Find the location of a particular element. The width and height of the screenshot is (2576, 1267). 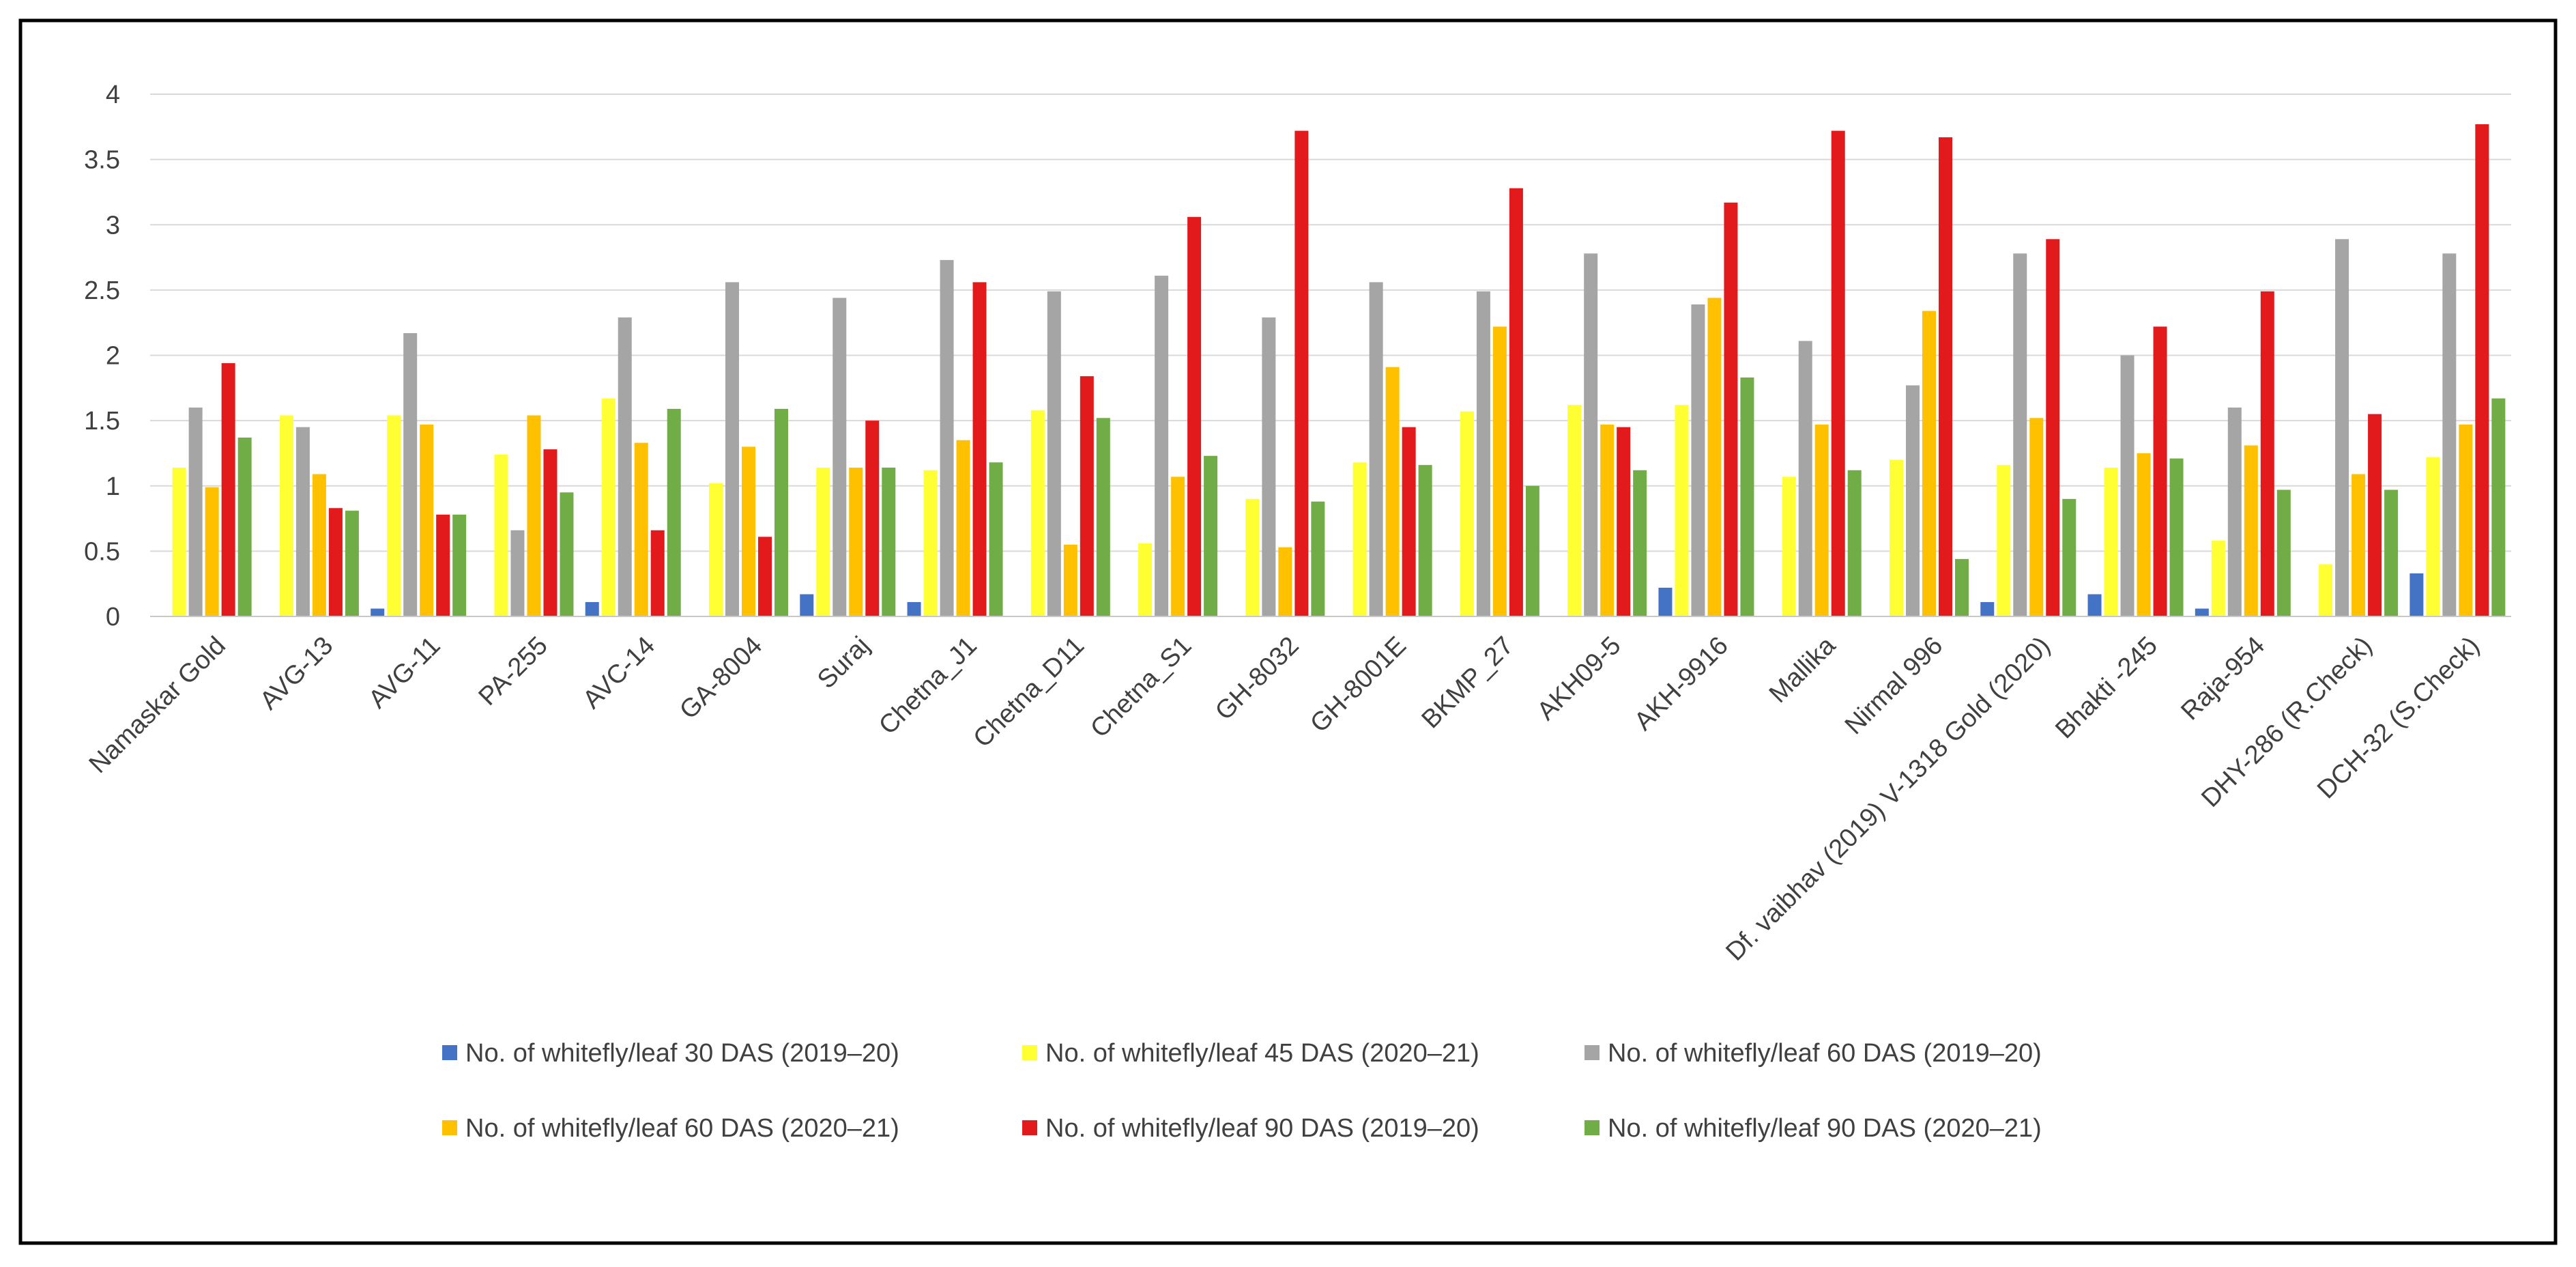

y-tick-label: 2 is located at coordinates (113, 356).